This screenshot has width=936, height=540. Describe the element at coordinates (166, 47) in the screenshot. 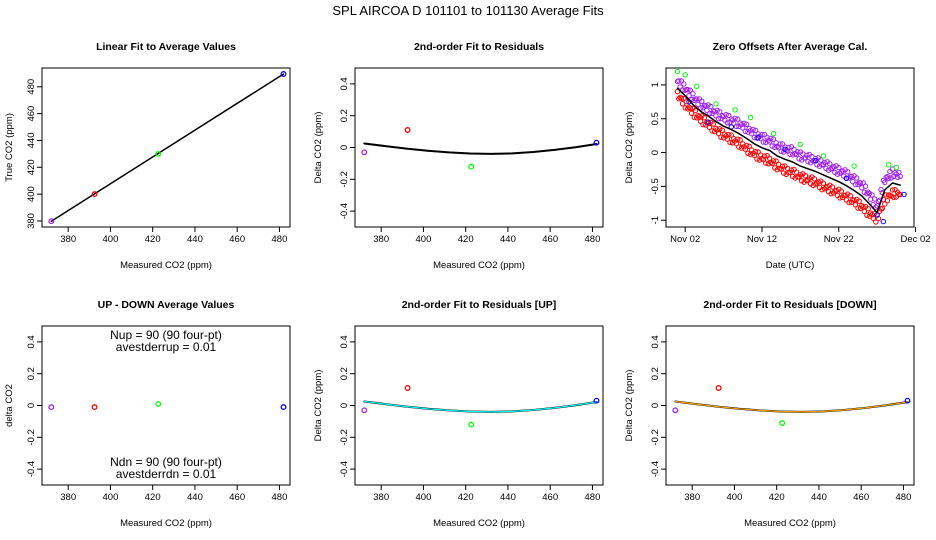

I see `panel-title: Linear Fit to Average Values` at that location.